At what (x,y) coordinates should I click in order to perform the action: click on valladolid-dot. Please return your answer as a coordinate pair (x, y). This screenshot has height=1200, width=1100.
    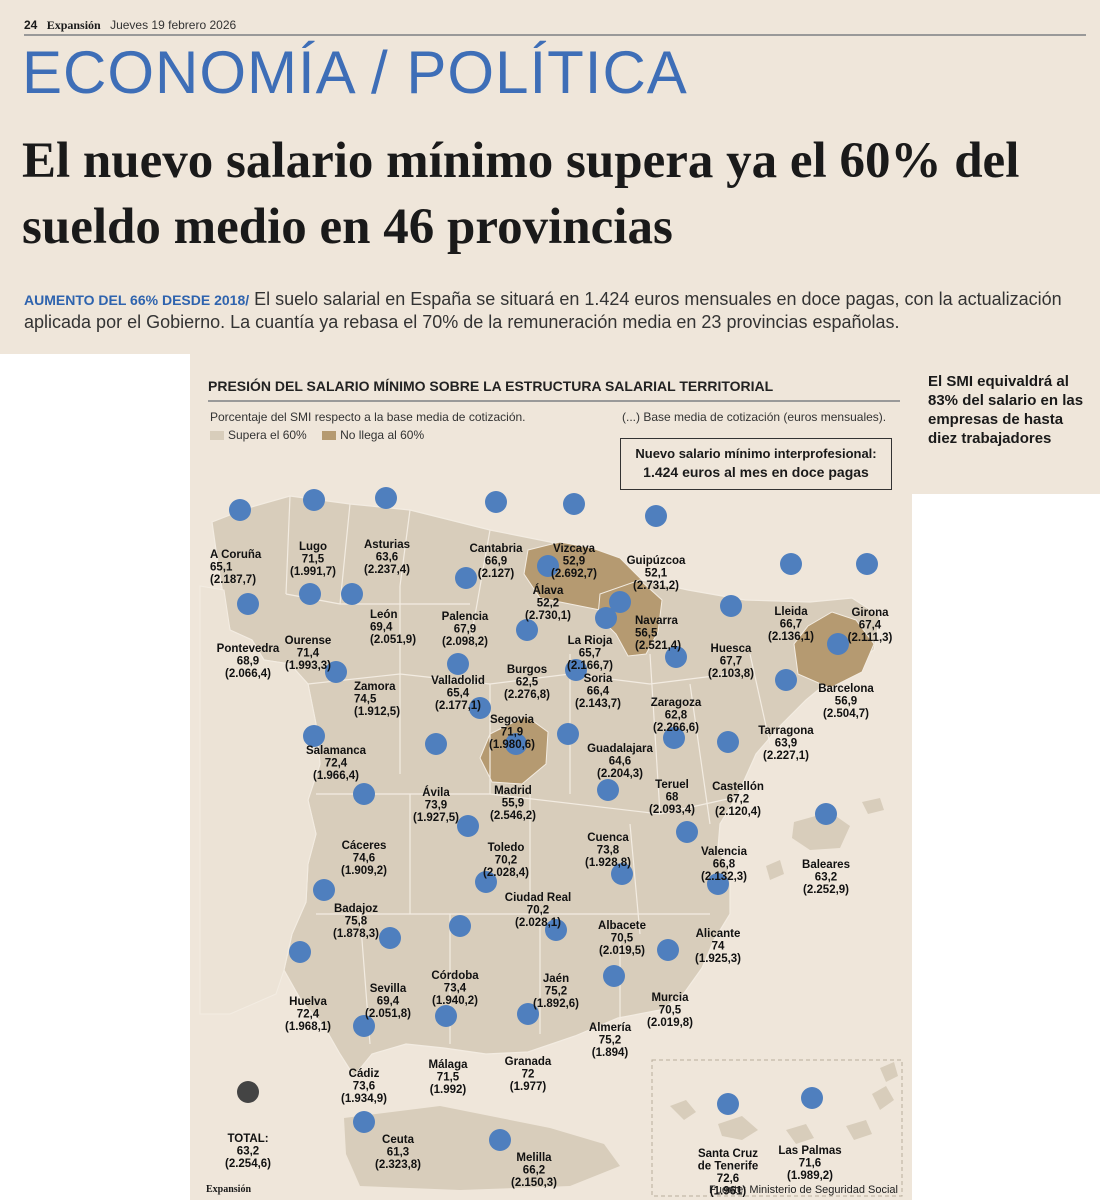
    Looking at the image, I should click on (458, 664).